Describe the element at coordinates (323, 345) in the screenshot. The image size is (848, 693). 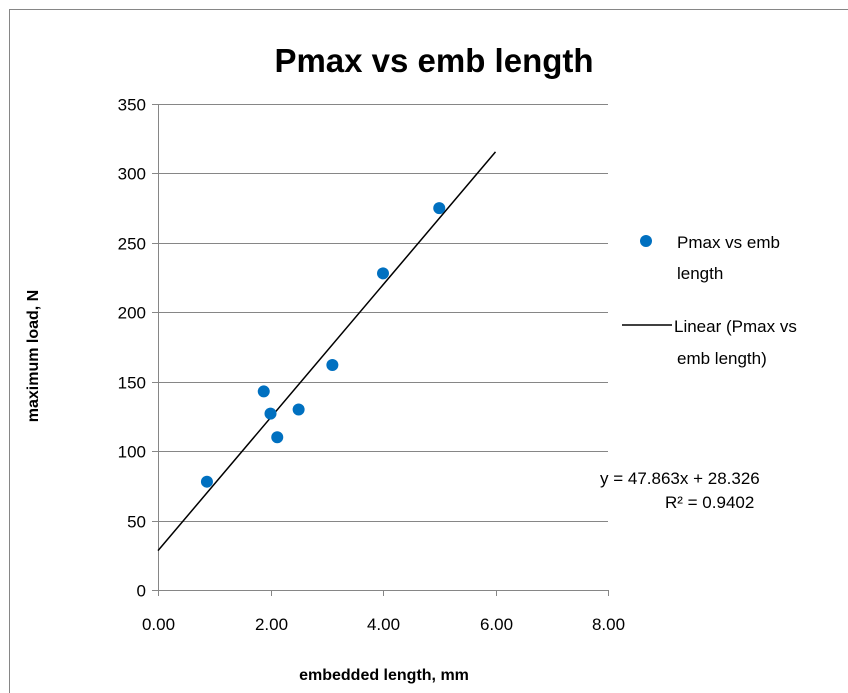
I see `data-points` at that location.